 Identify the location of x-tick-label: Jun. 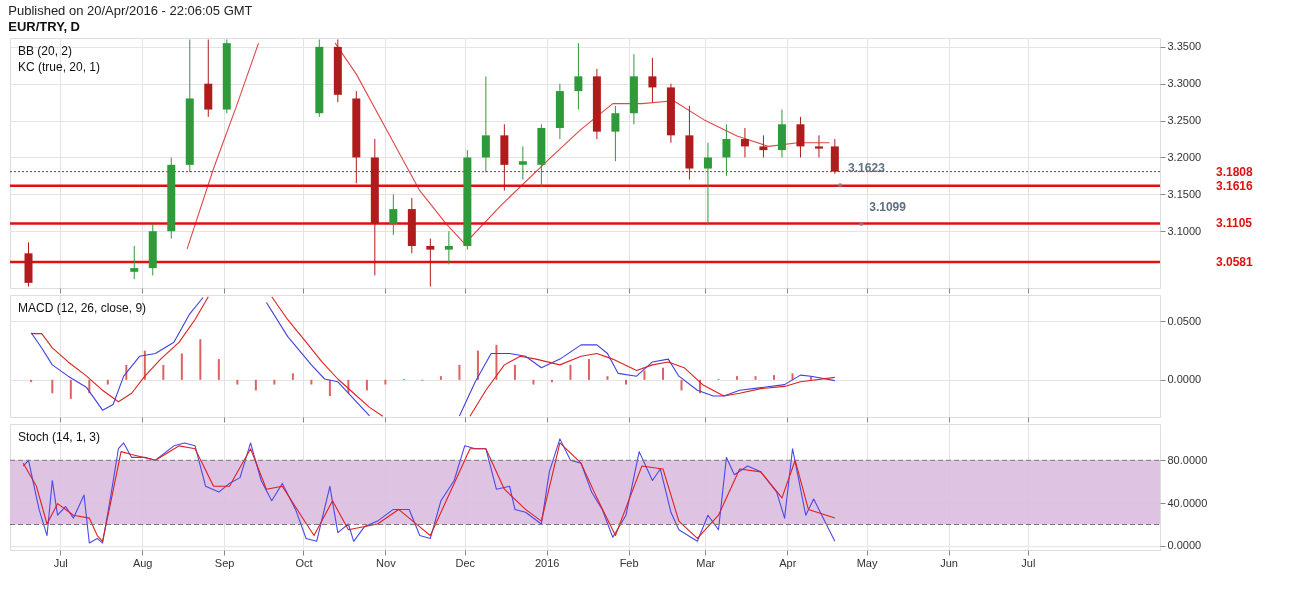
(949, 562).